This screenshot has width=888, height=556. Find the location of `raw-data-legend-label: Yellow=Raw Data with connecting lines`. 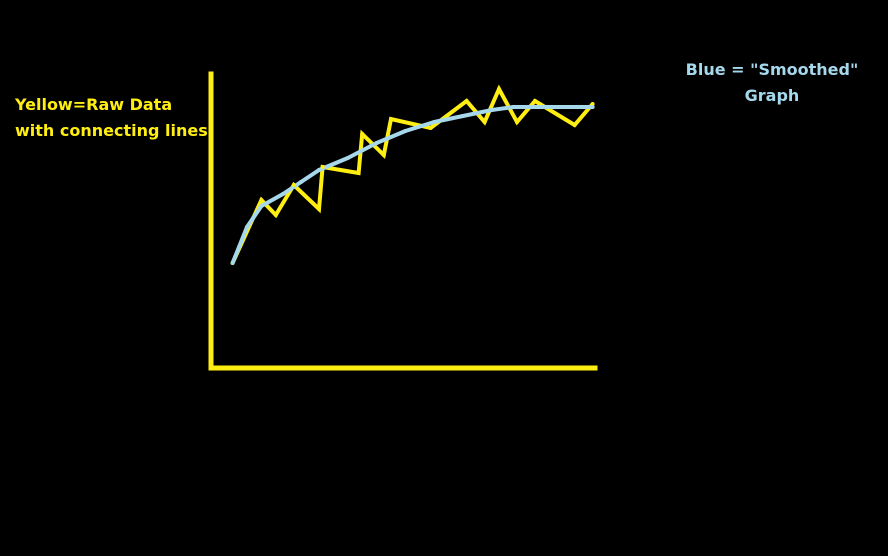

raw-data-legend-label: Yellow=Raw Data with connecting lines is located at coordinates (111, 118).